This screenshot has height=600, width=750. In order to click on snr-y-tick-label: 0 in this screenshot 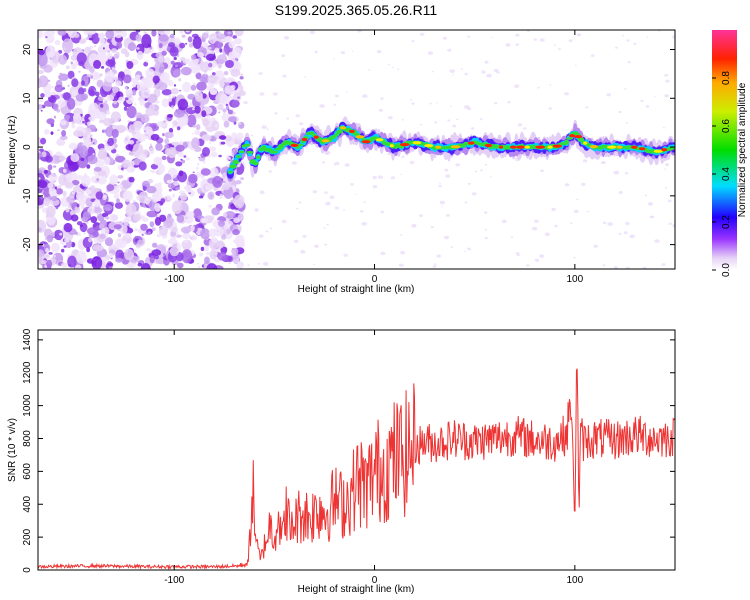, I will do `click(27, 570)`.